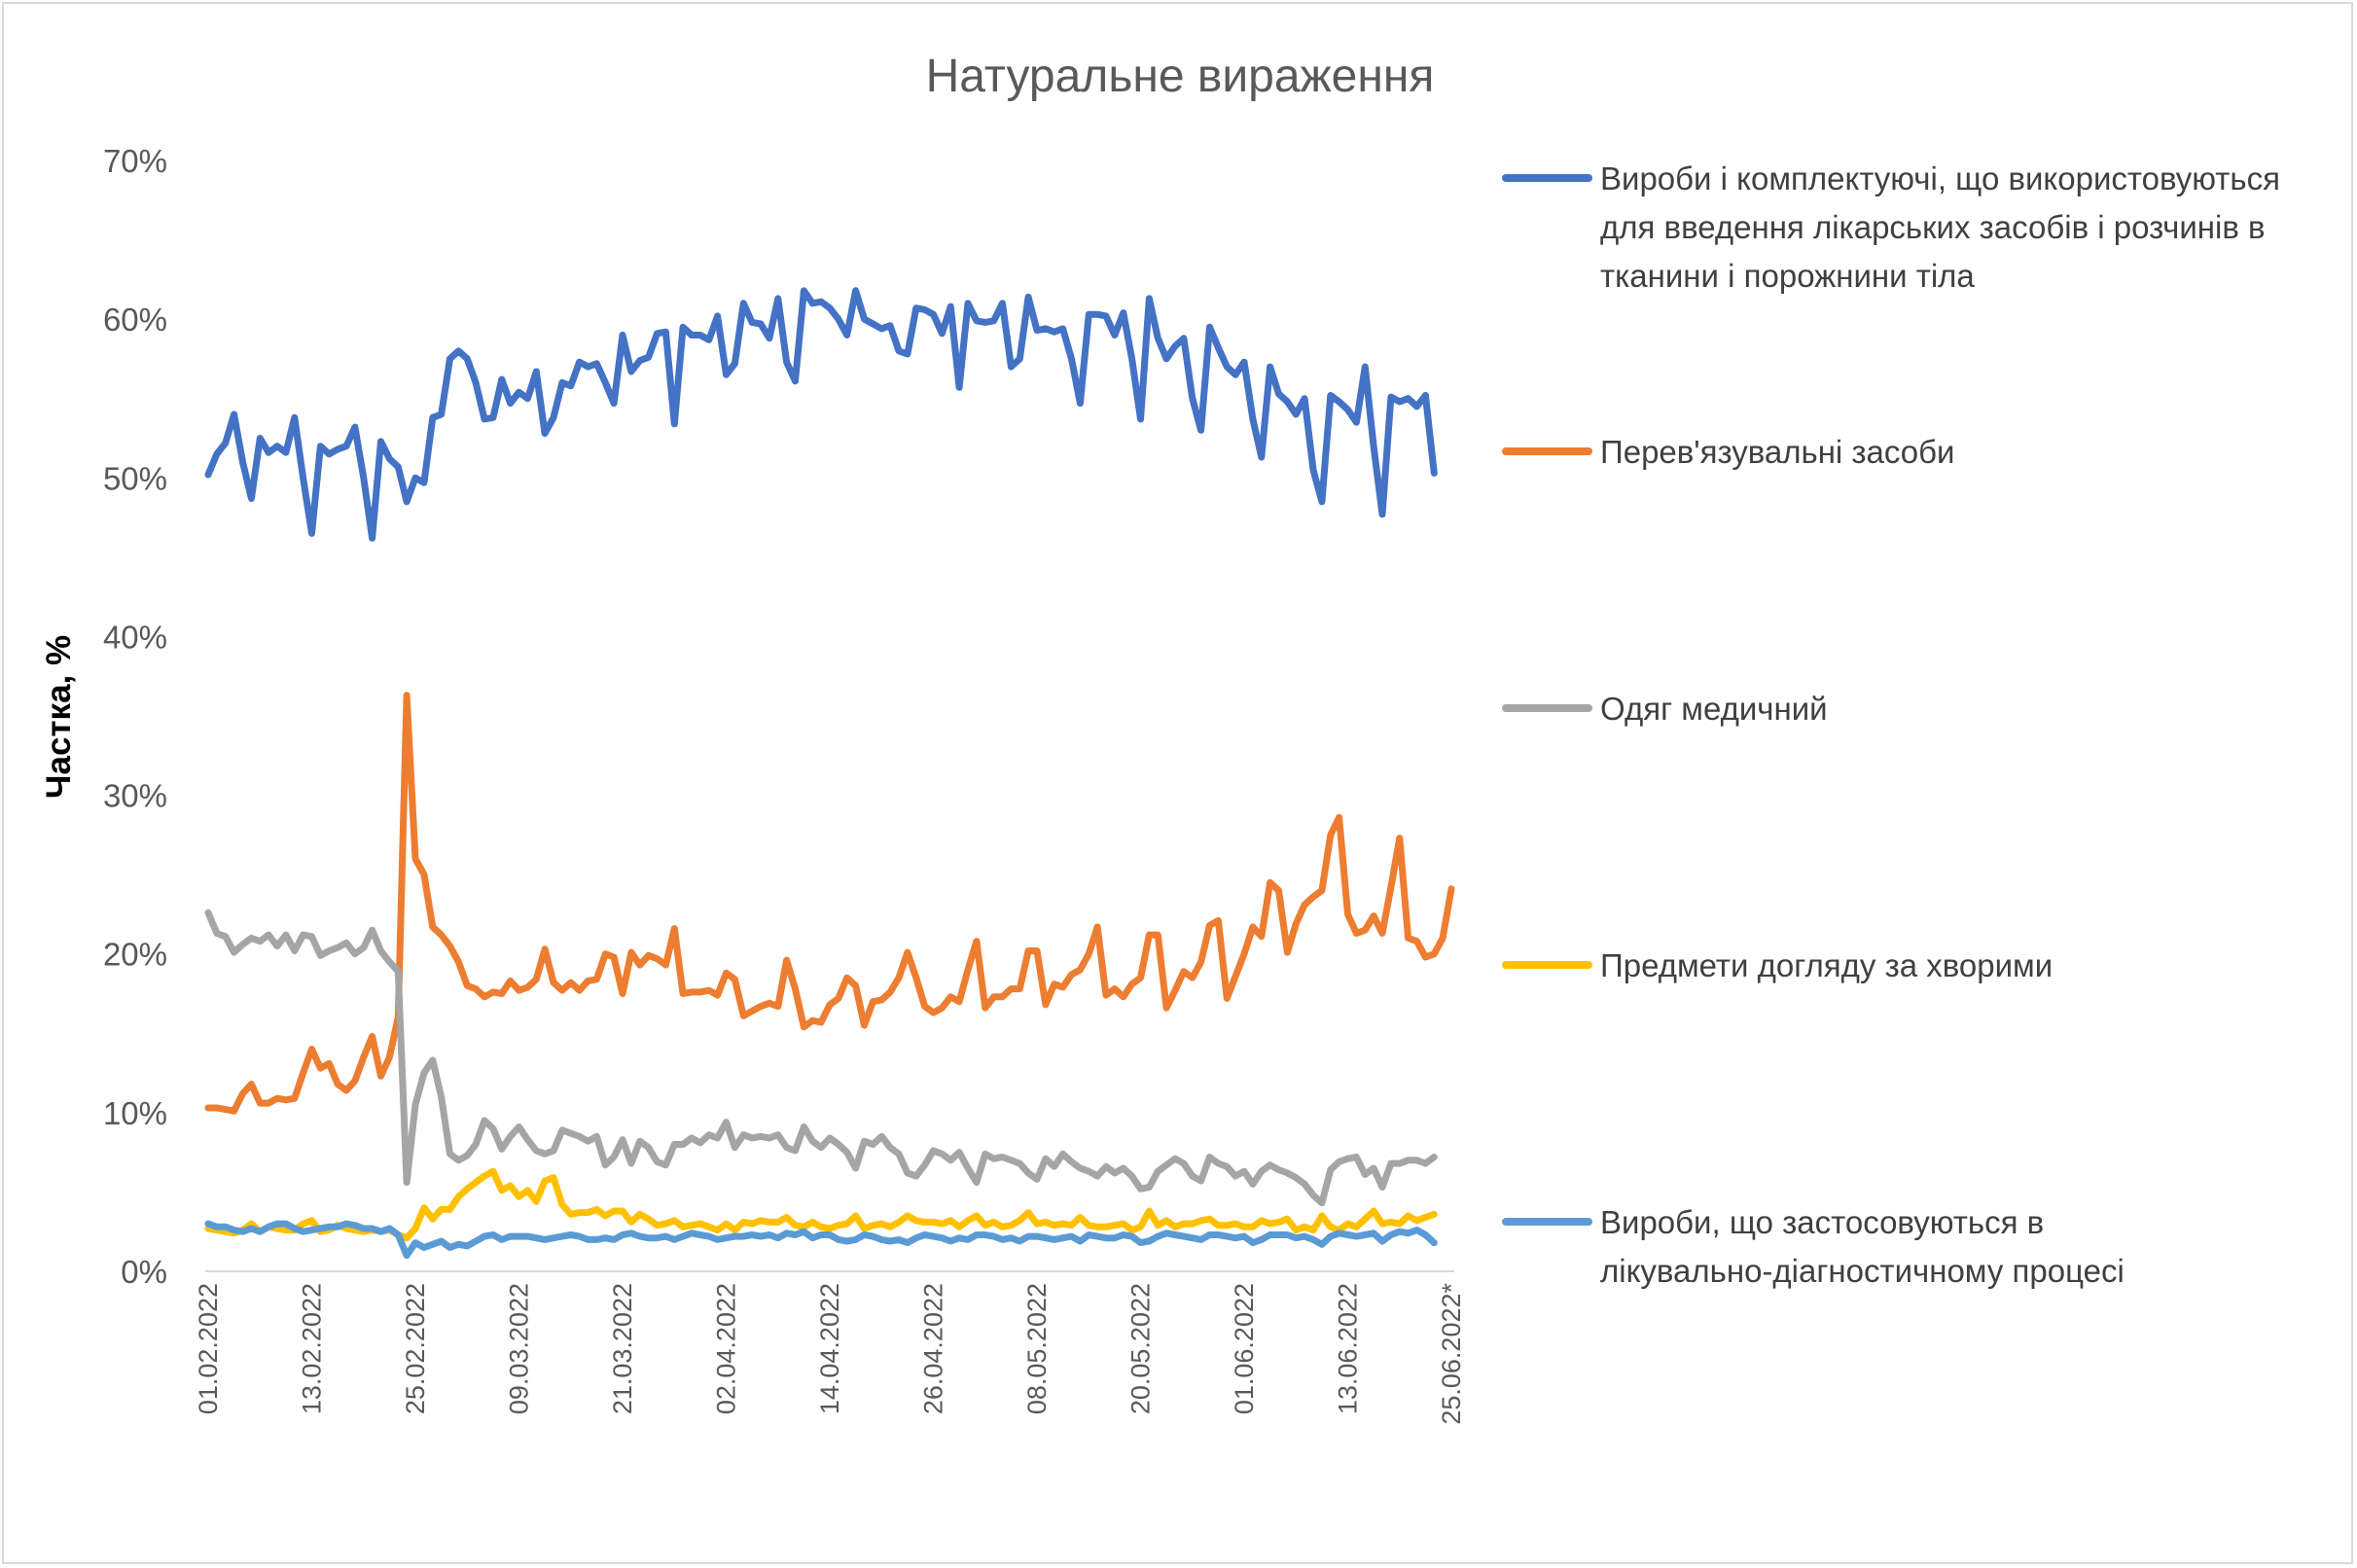  I want to click on x-tick-label: 13.02.2022, so click(312, 1348).